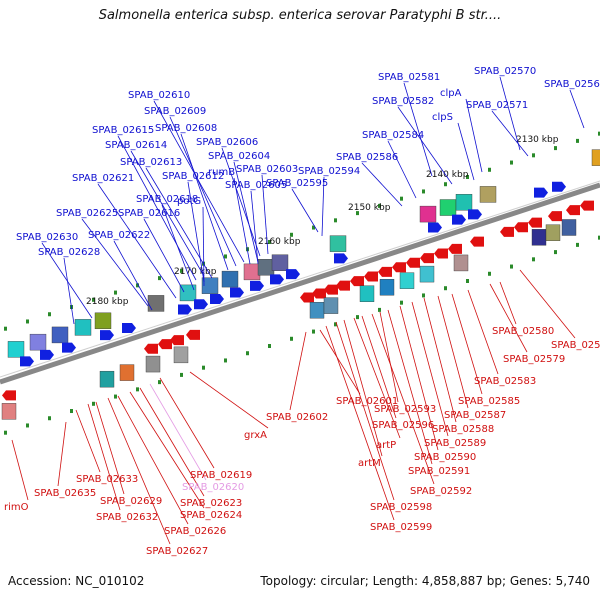  Describe the element at coordinates (213, 487) in the screenshot. I see `pseudo-gene-label: SPAB_02620` at that location.